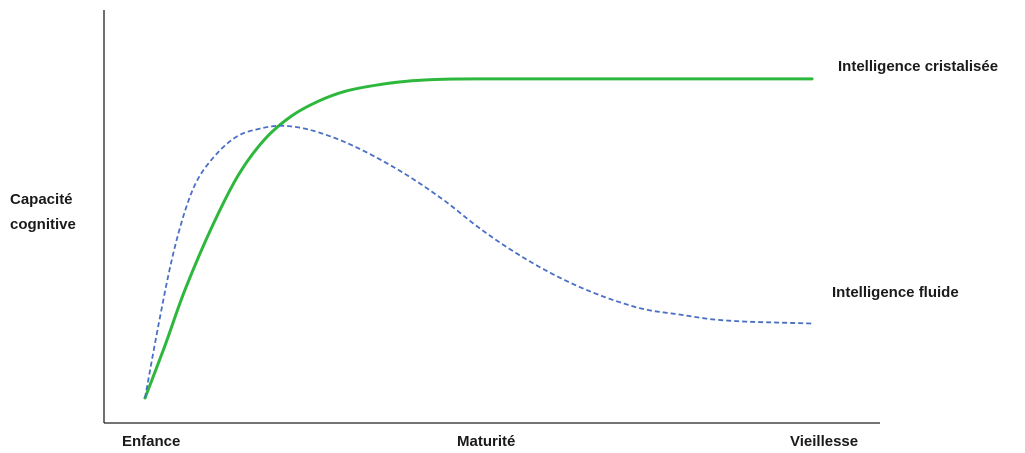 The width and height of the screenshot is (1025, 453). I want to click on x-tick-label-enfance: Enfance, so click(151, 441).